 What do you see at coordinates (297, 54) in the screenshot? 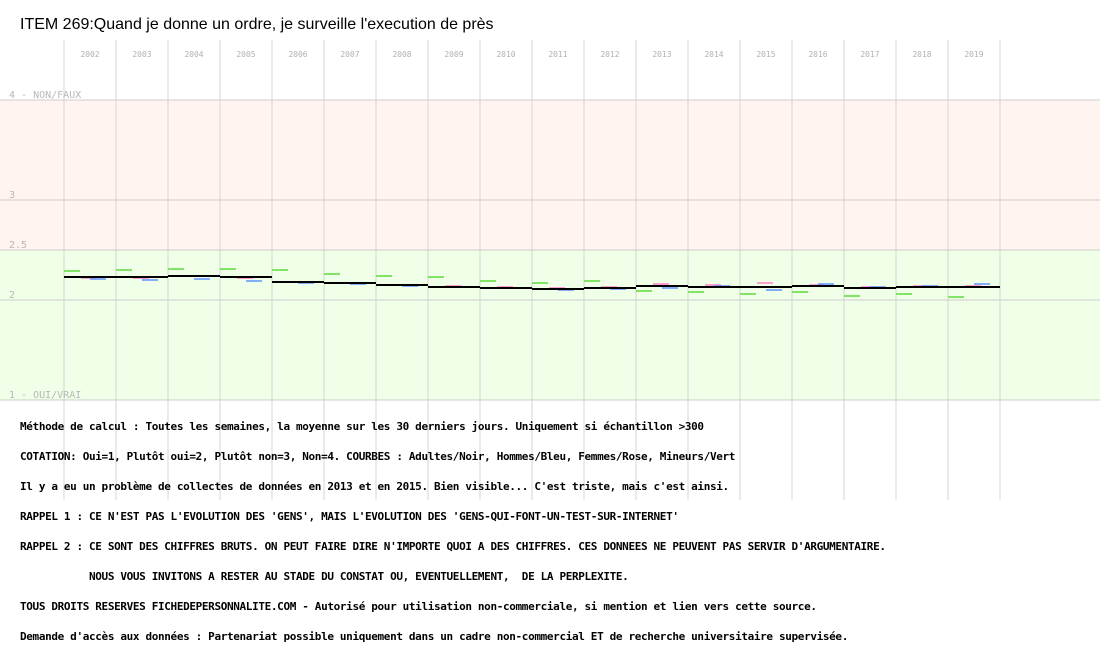
I see `x-tick-label: 2006` at bounding box center [297, 54].